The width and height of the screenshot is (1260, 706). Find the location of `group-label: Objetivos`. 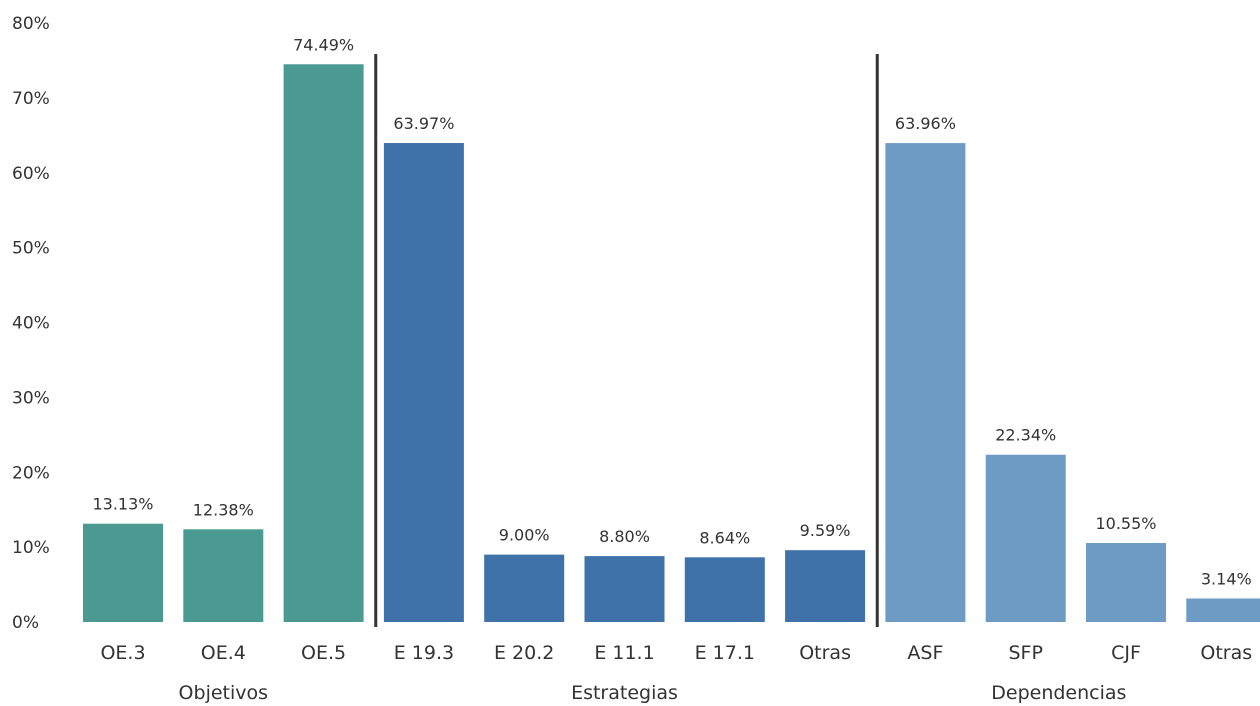

group-label: Objetivos is located at coordinates (223, 693).